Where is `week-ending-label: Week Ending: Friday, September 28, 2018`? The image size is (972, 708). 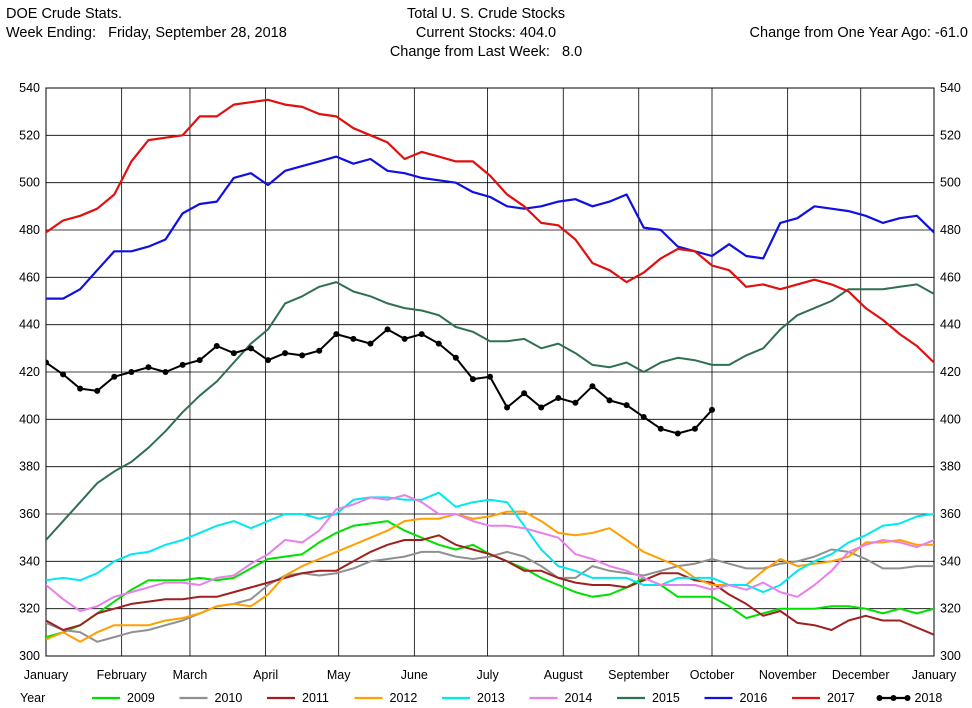 week-ending-label: Week Ending: Friday, September 28, 2018 is located at coordinates (146, 33).